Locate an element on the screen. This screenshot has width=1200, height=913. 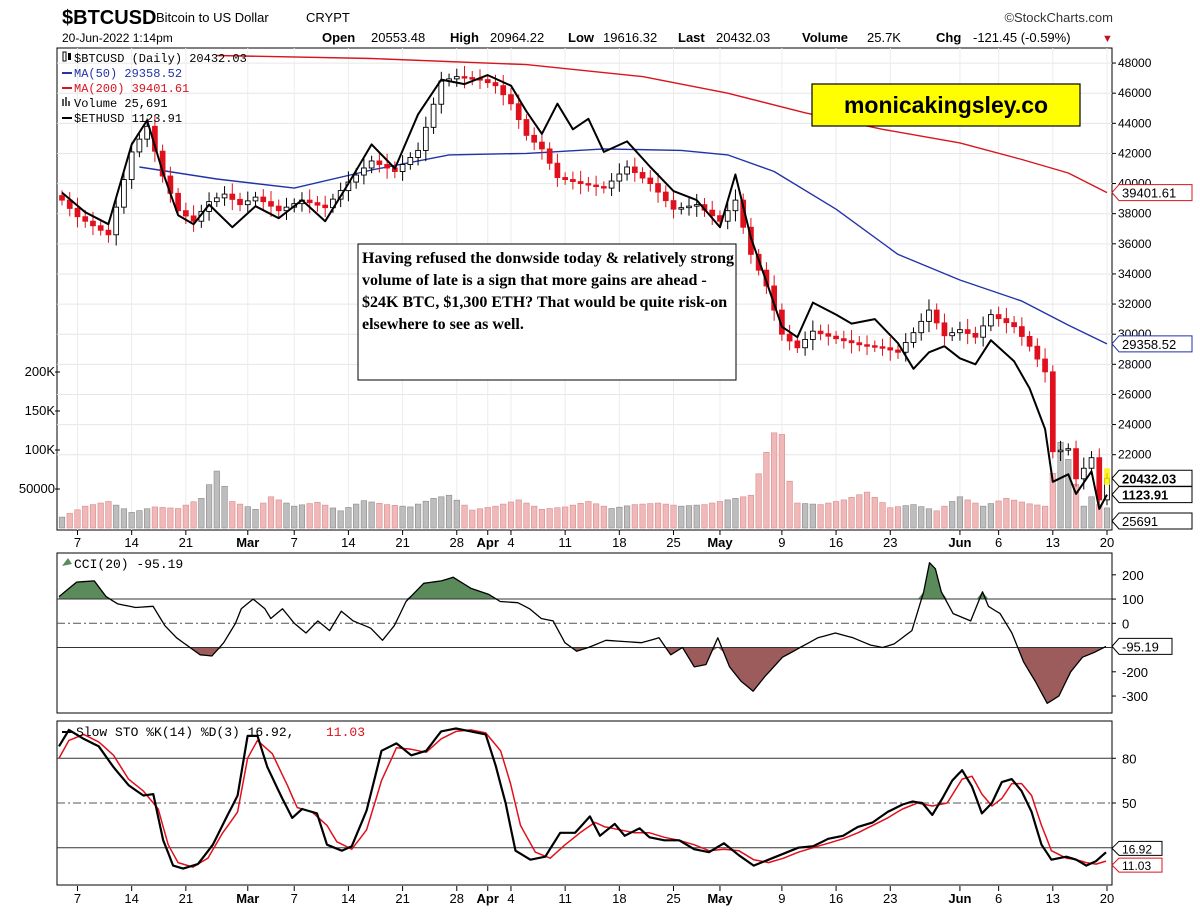
legend-entry: MA(50) 29358.52 is located at coordinates (122, 74).